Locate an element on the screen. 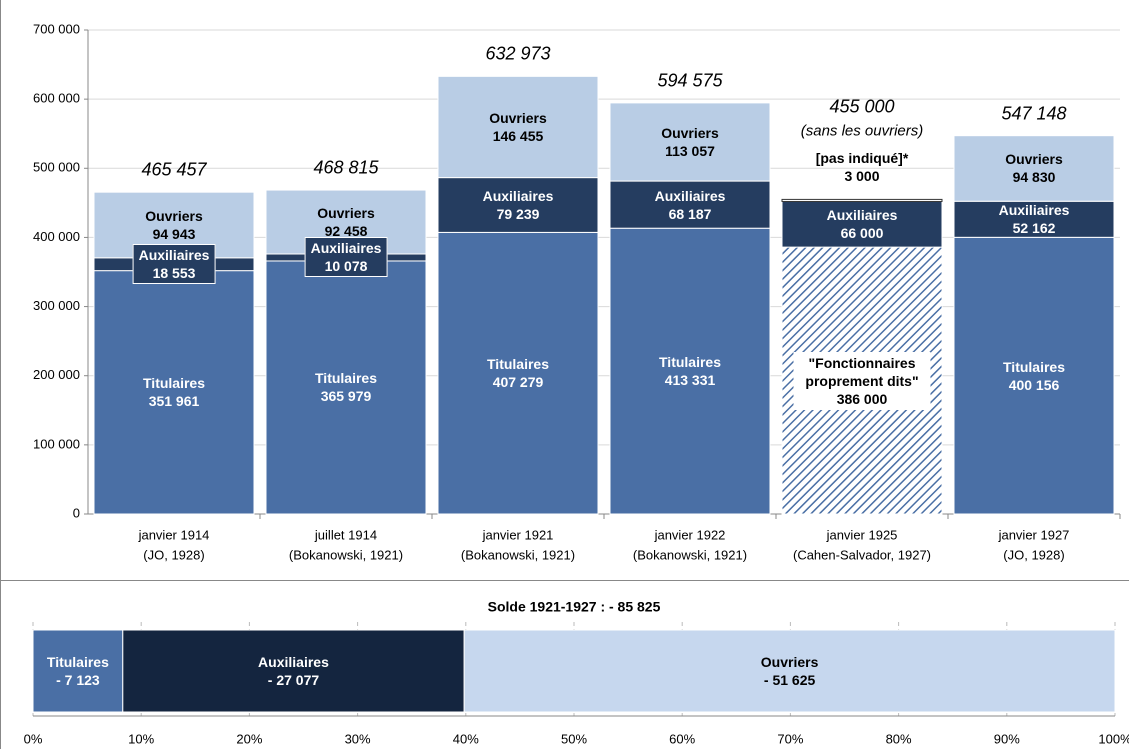 This screenshot has height=749, width=1129. total-label: 455 000 is located at coordinates (862, 106).